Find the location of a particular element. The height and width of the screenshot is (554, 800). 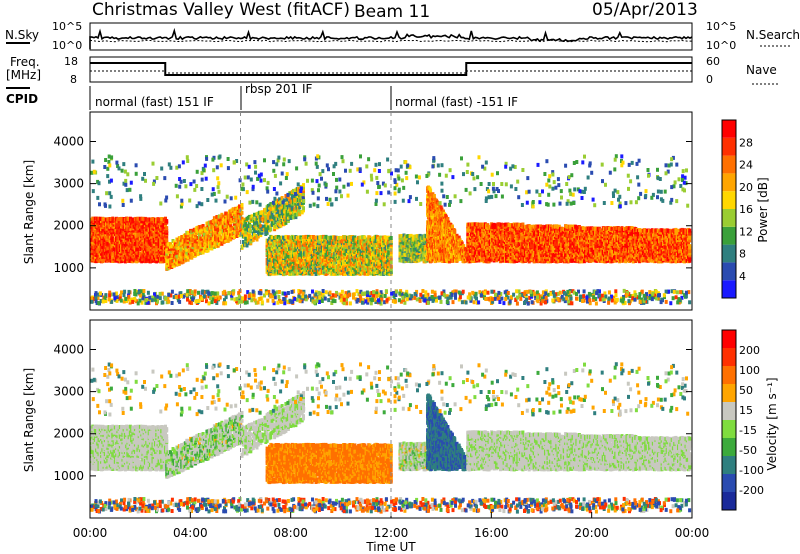

frequency-trace is located at coordinates (391, 69).